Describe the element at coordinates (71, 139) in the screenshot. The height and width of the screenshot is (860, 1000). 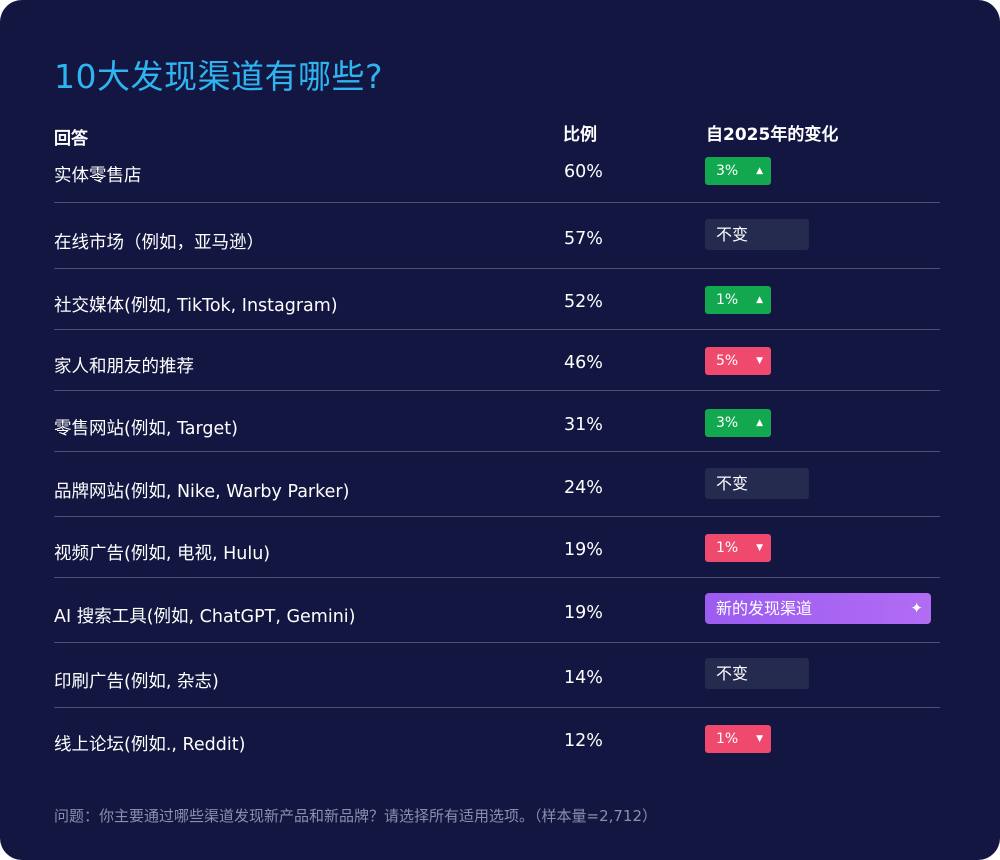
I see `header-answer: 回答` at that location.